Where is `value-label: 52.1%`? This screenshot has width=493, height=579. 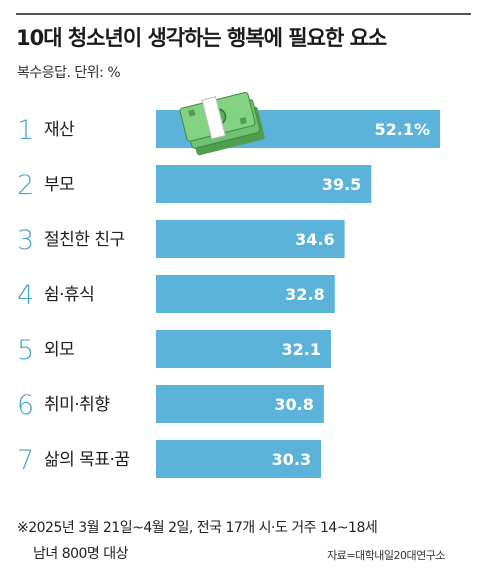 value-label: 52.1% is located at coordinates (402, 129).